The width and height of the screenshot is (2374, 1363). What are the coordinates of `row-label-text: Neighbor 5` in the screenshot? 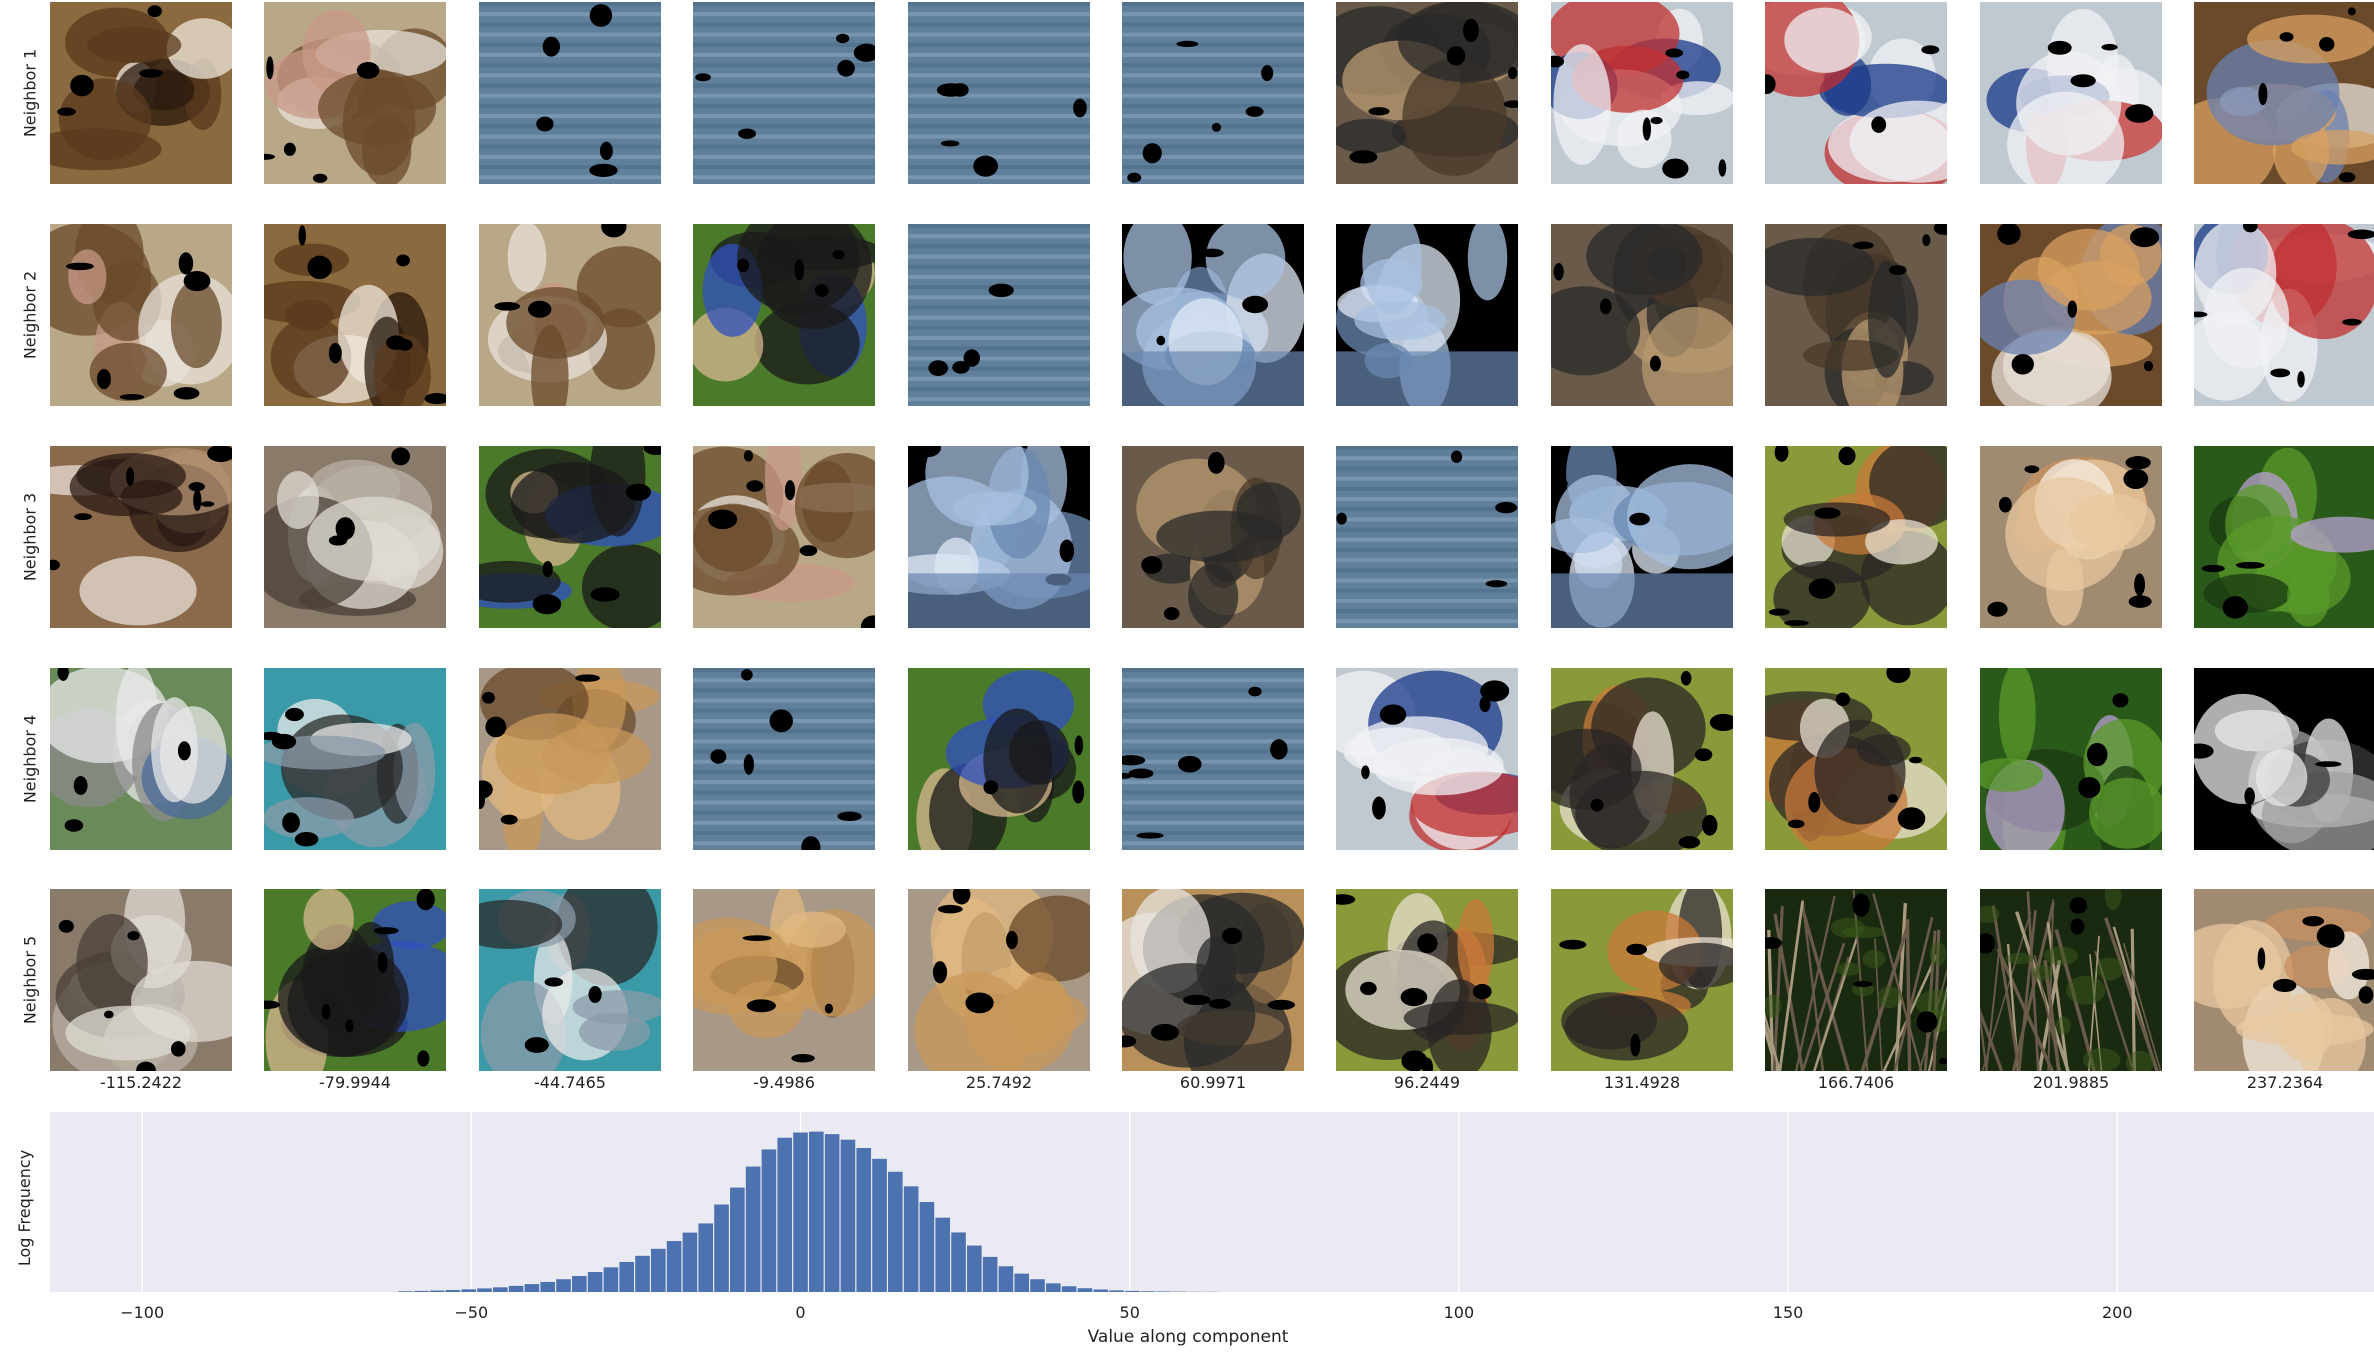 It's located at (30, 980).